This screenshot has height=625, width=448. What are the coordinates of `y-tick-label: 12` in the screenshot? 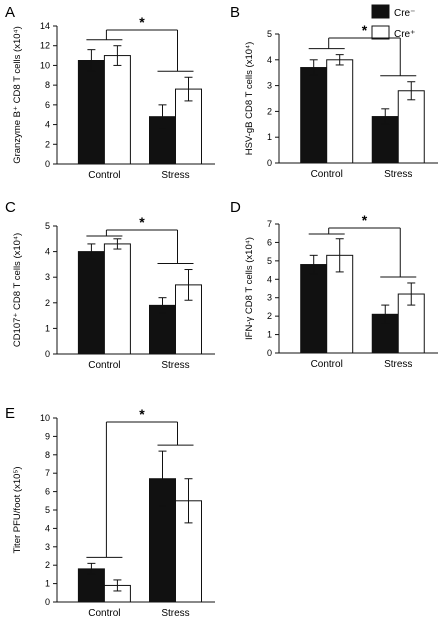 It's located at (45, 46).